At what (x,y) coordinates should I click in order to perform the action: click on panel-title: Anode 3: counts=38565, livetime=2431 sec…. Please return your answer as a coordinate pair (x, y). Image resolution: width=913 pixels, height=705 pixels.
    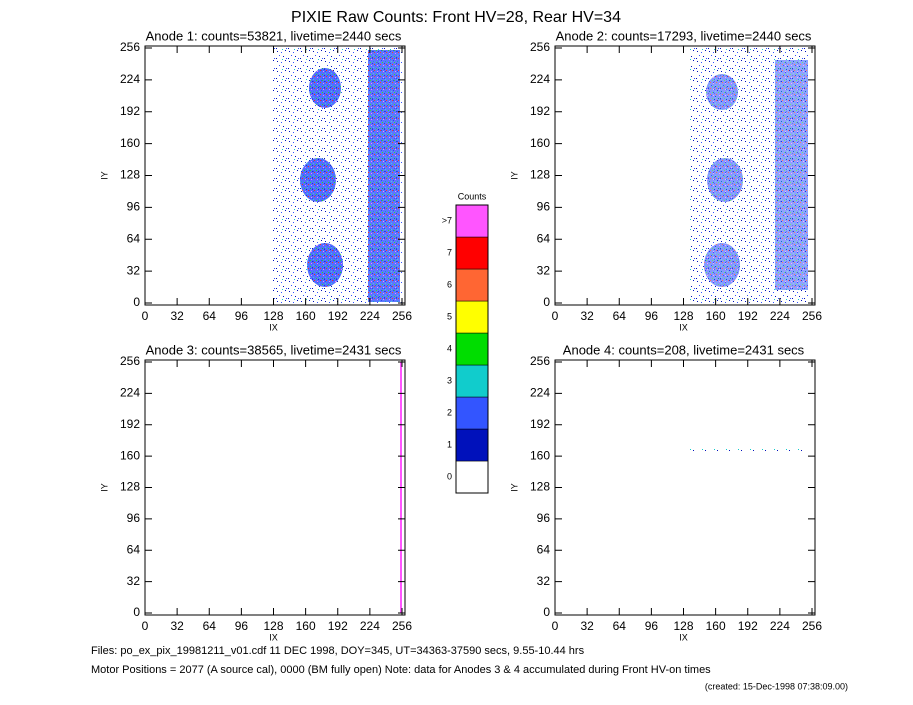
    Looking at the image, I should click on (274, 349).